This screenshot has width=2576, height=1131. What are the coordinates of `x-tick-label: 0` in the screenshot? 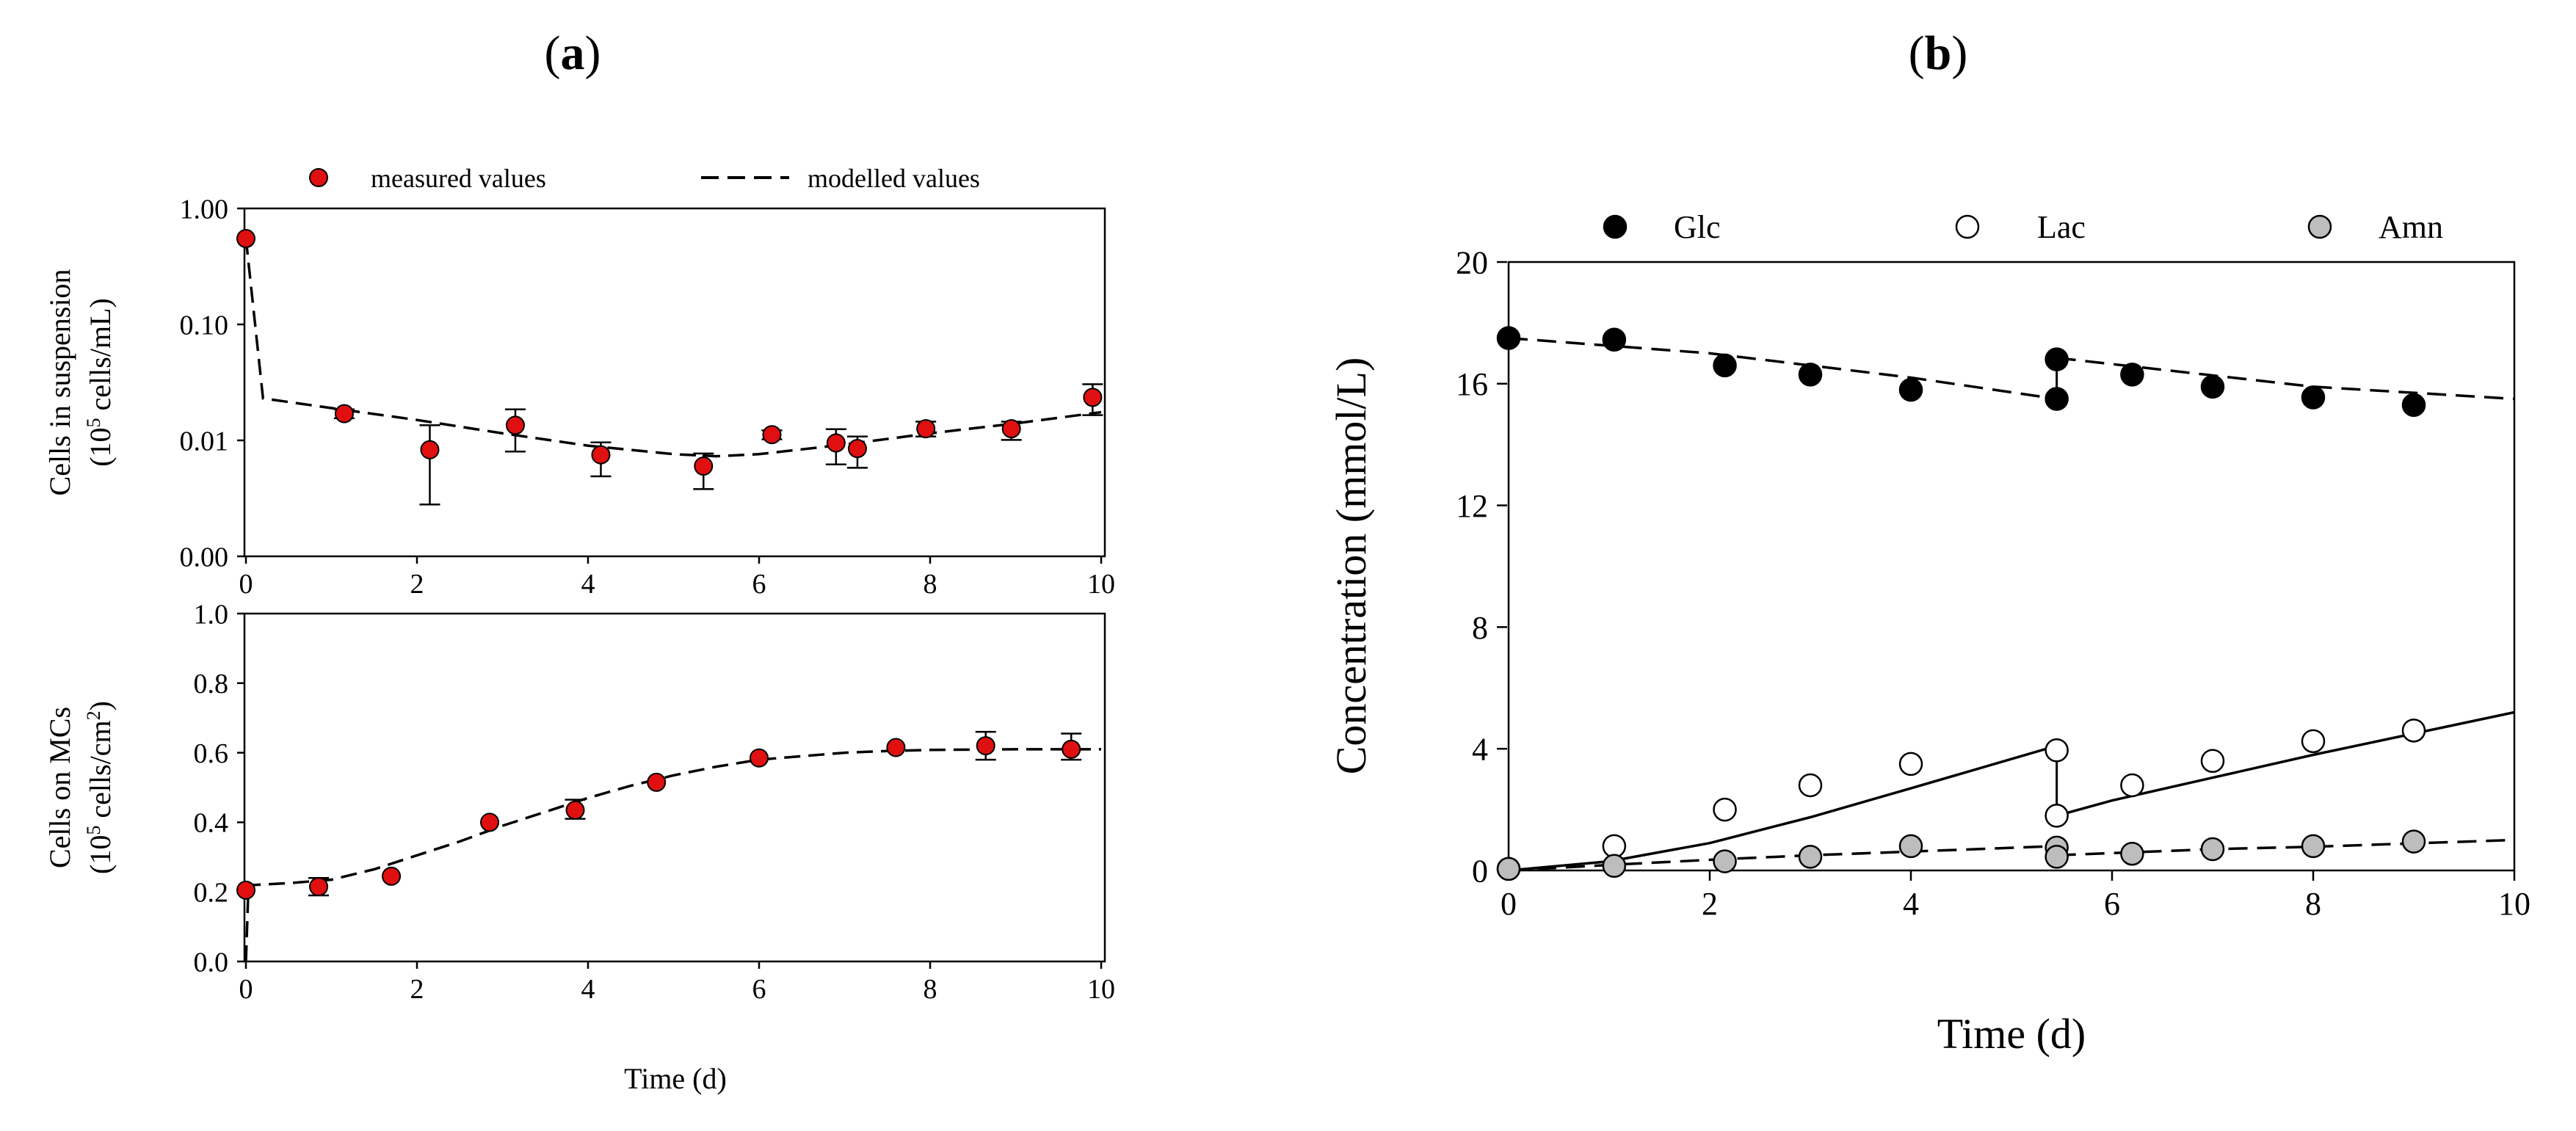 It's located at (1509, 904).